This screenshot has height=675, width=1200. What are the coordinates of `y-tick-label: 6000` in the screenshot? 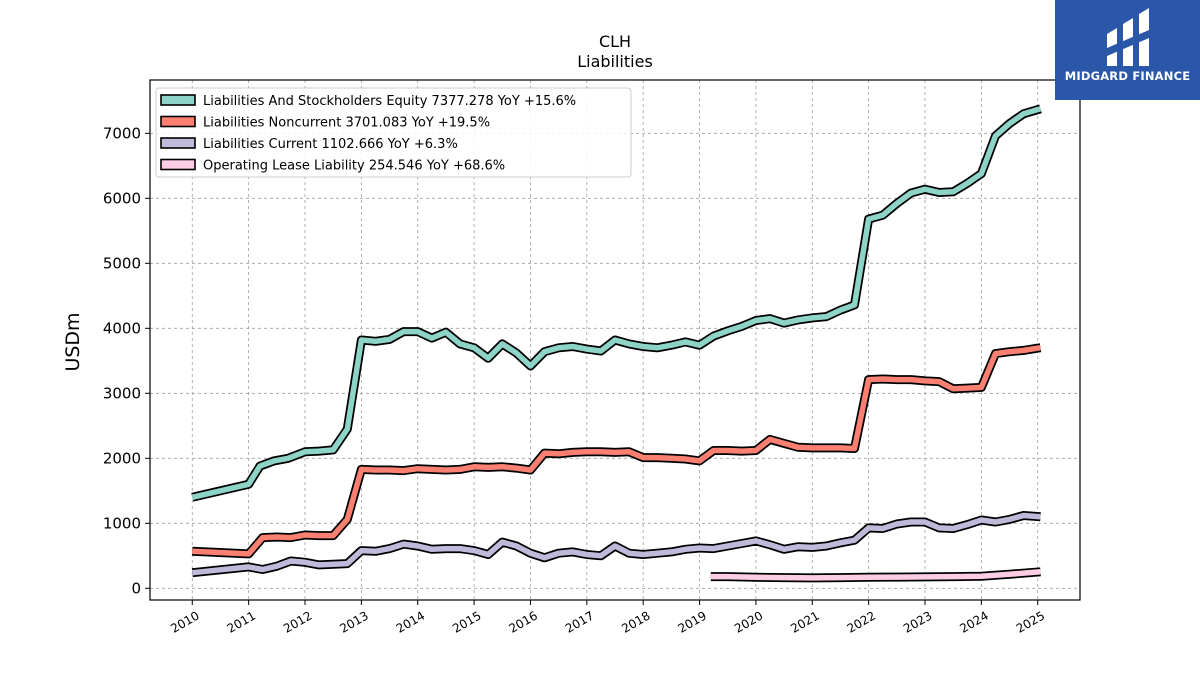 It's located at (122, 198).